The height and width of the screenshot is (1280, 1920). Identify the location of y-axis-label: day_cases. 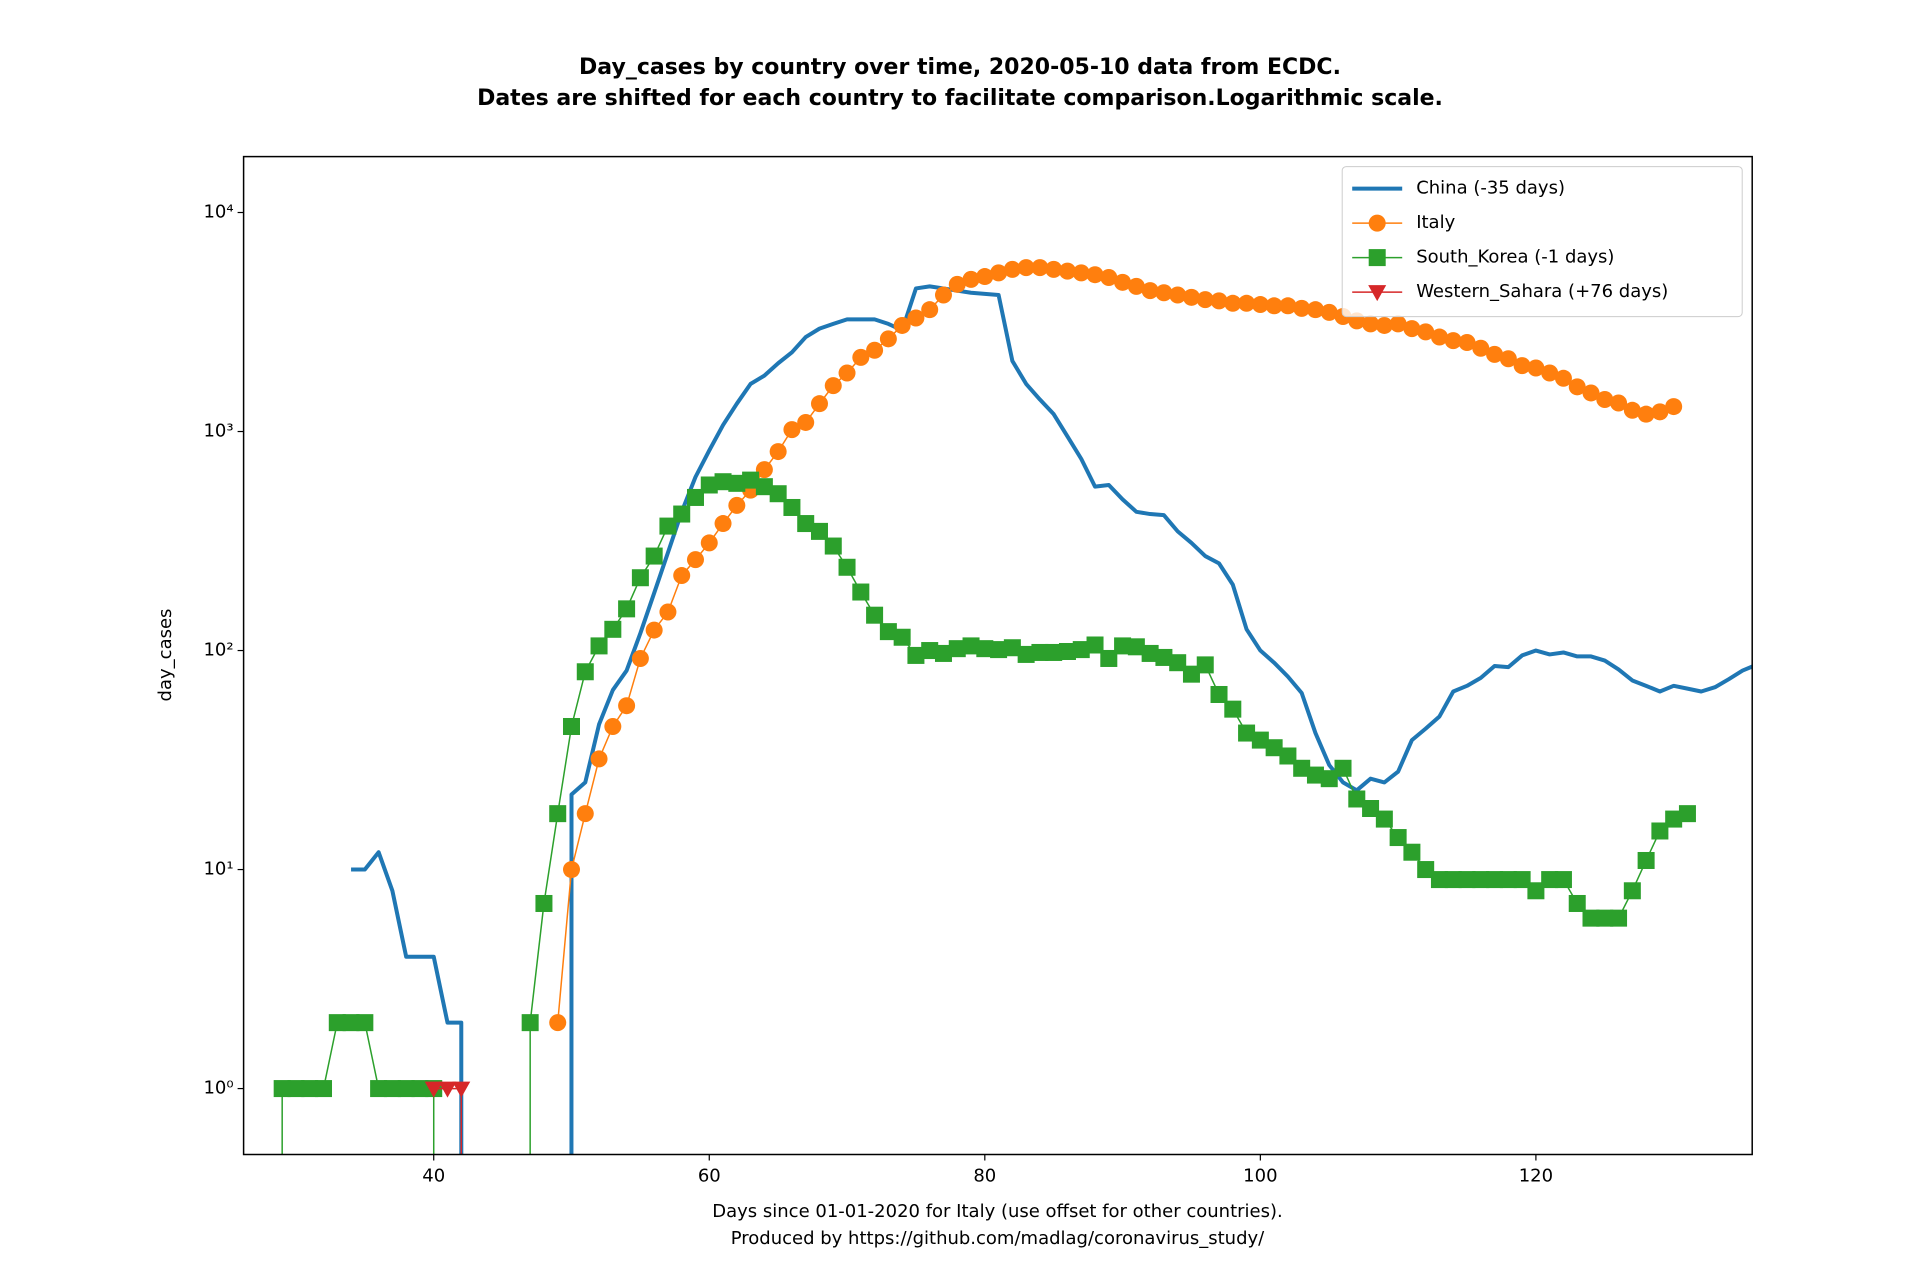
(165, 655).